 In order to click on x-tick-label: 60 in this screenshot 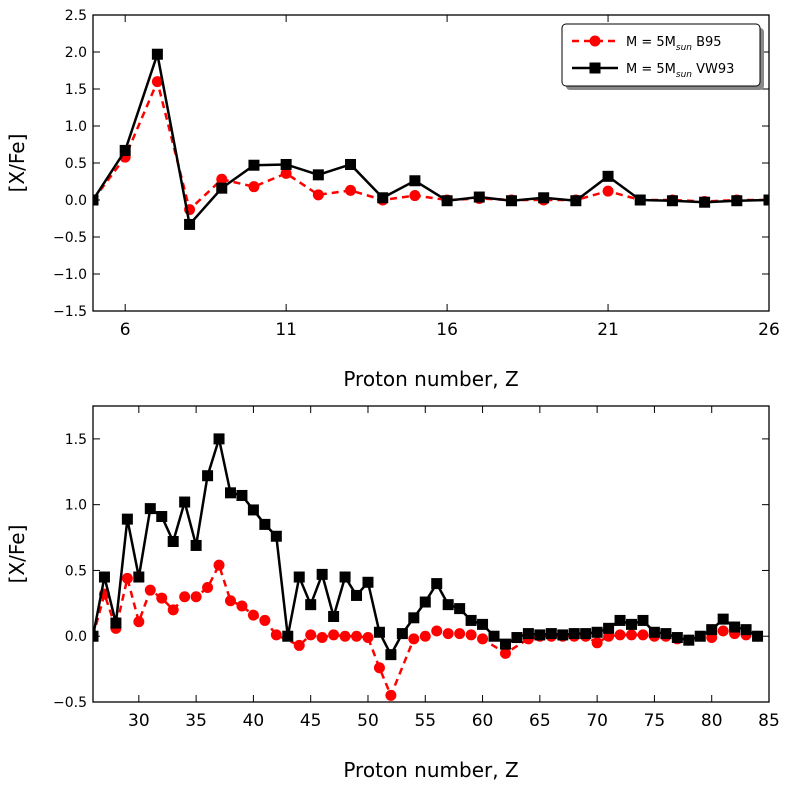, I will do `click(483, 721)`.